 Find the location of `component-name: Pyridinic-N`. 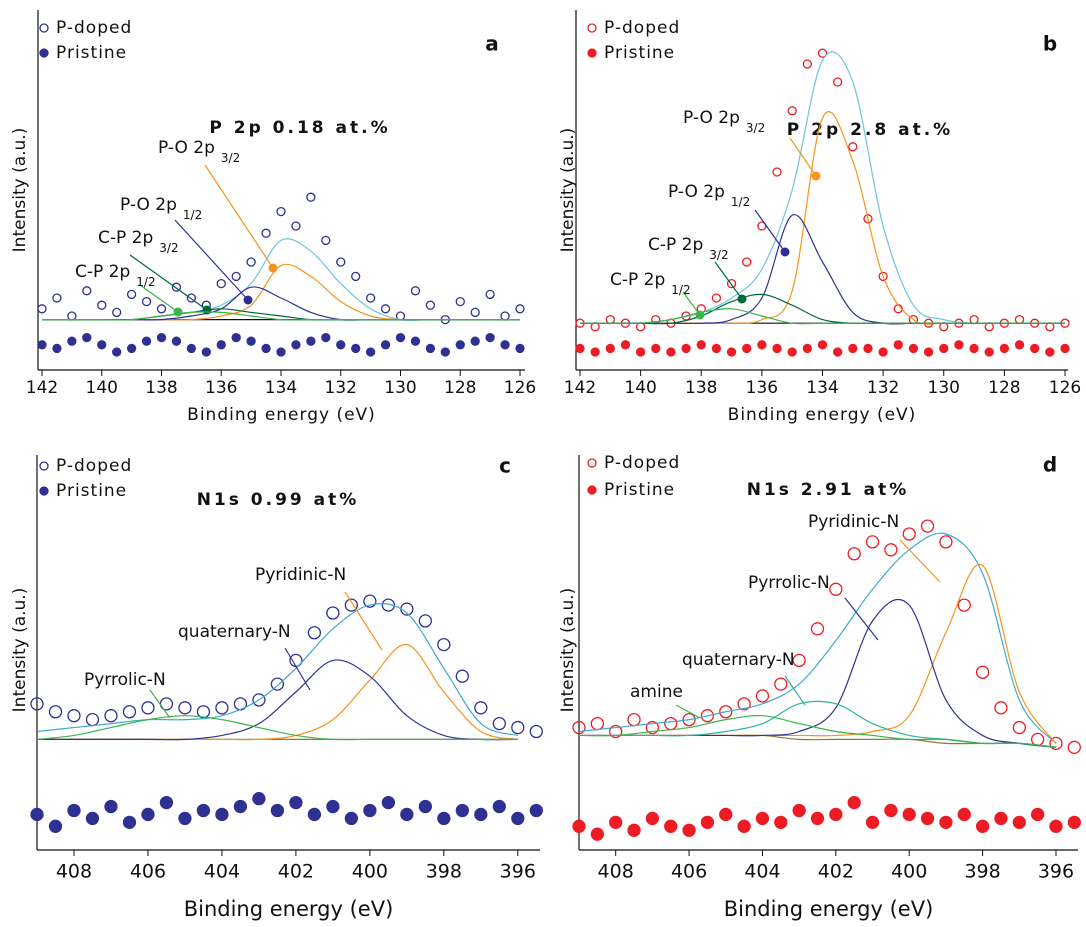

component-name: Pyridinic-N is located at coordinates (853, 522).